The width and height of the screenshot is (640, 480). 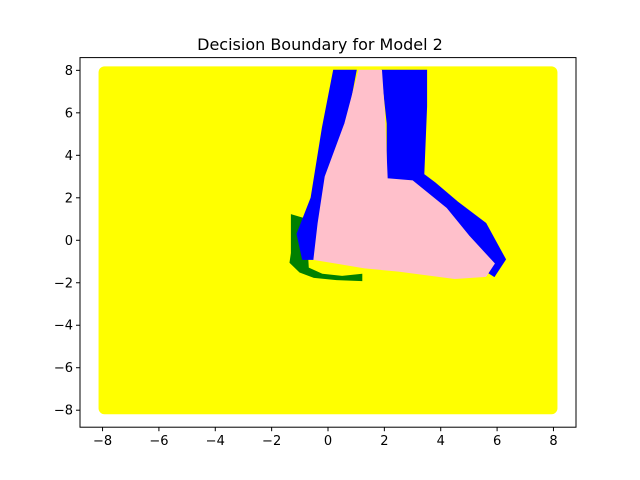 I want to click on x-tick-label: 4, so click(x=441, y=441).